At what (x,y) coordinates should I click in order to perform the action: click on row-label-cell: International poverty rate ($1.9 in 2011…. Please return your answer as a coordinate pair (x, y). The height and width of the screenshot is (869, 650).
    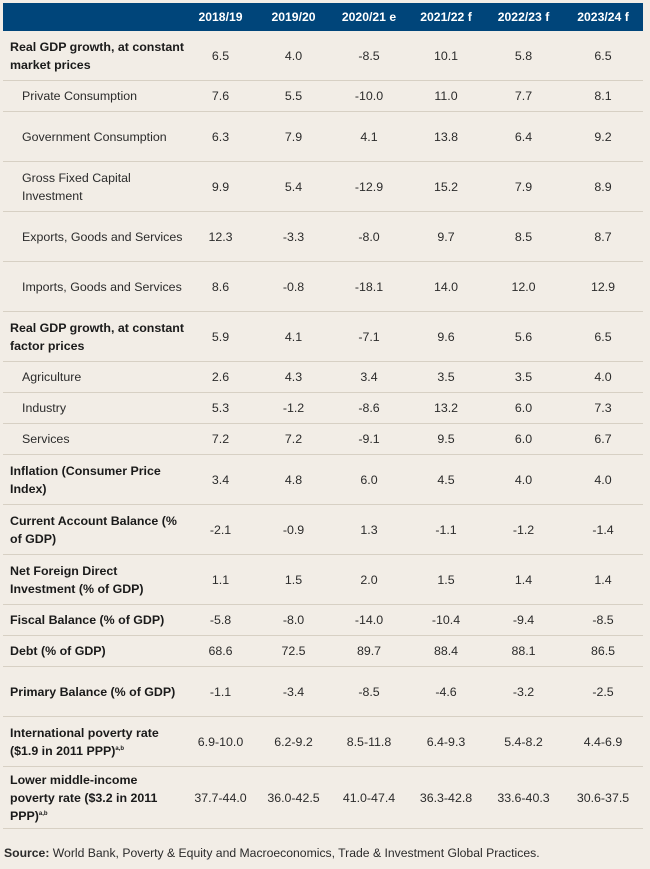
    Looking at the image, I should click on (93, 741).